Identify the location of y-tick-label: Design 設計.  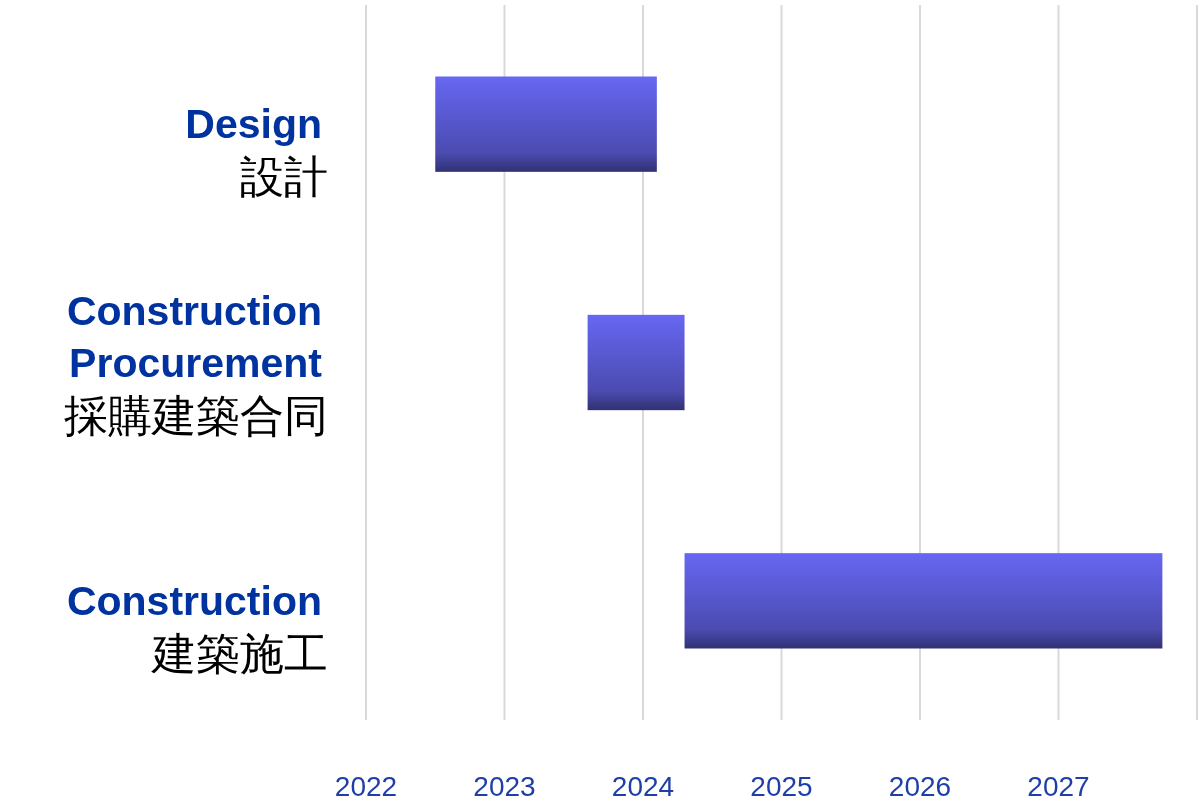
(256, 151).